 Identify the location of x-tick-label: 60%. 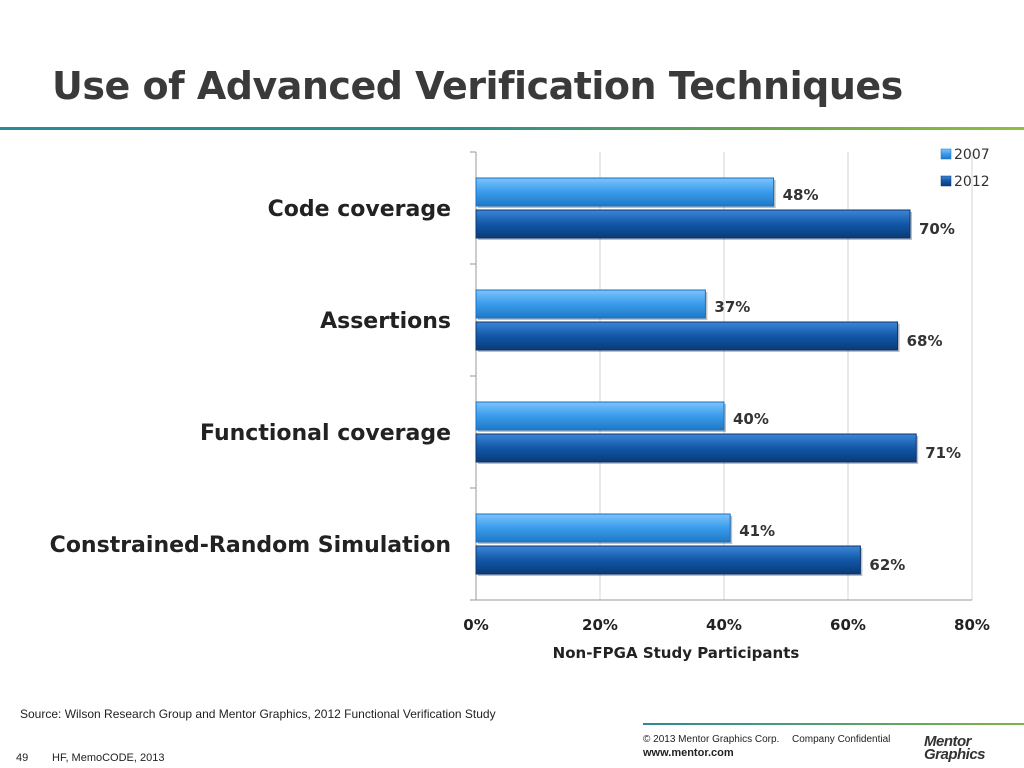
(848, 625).